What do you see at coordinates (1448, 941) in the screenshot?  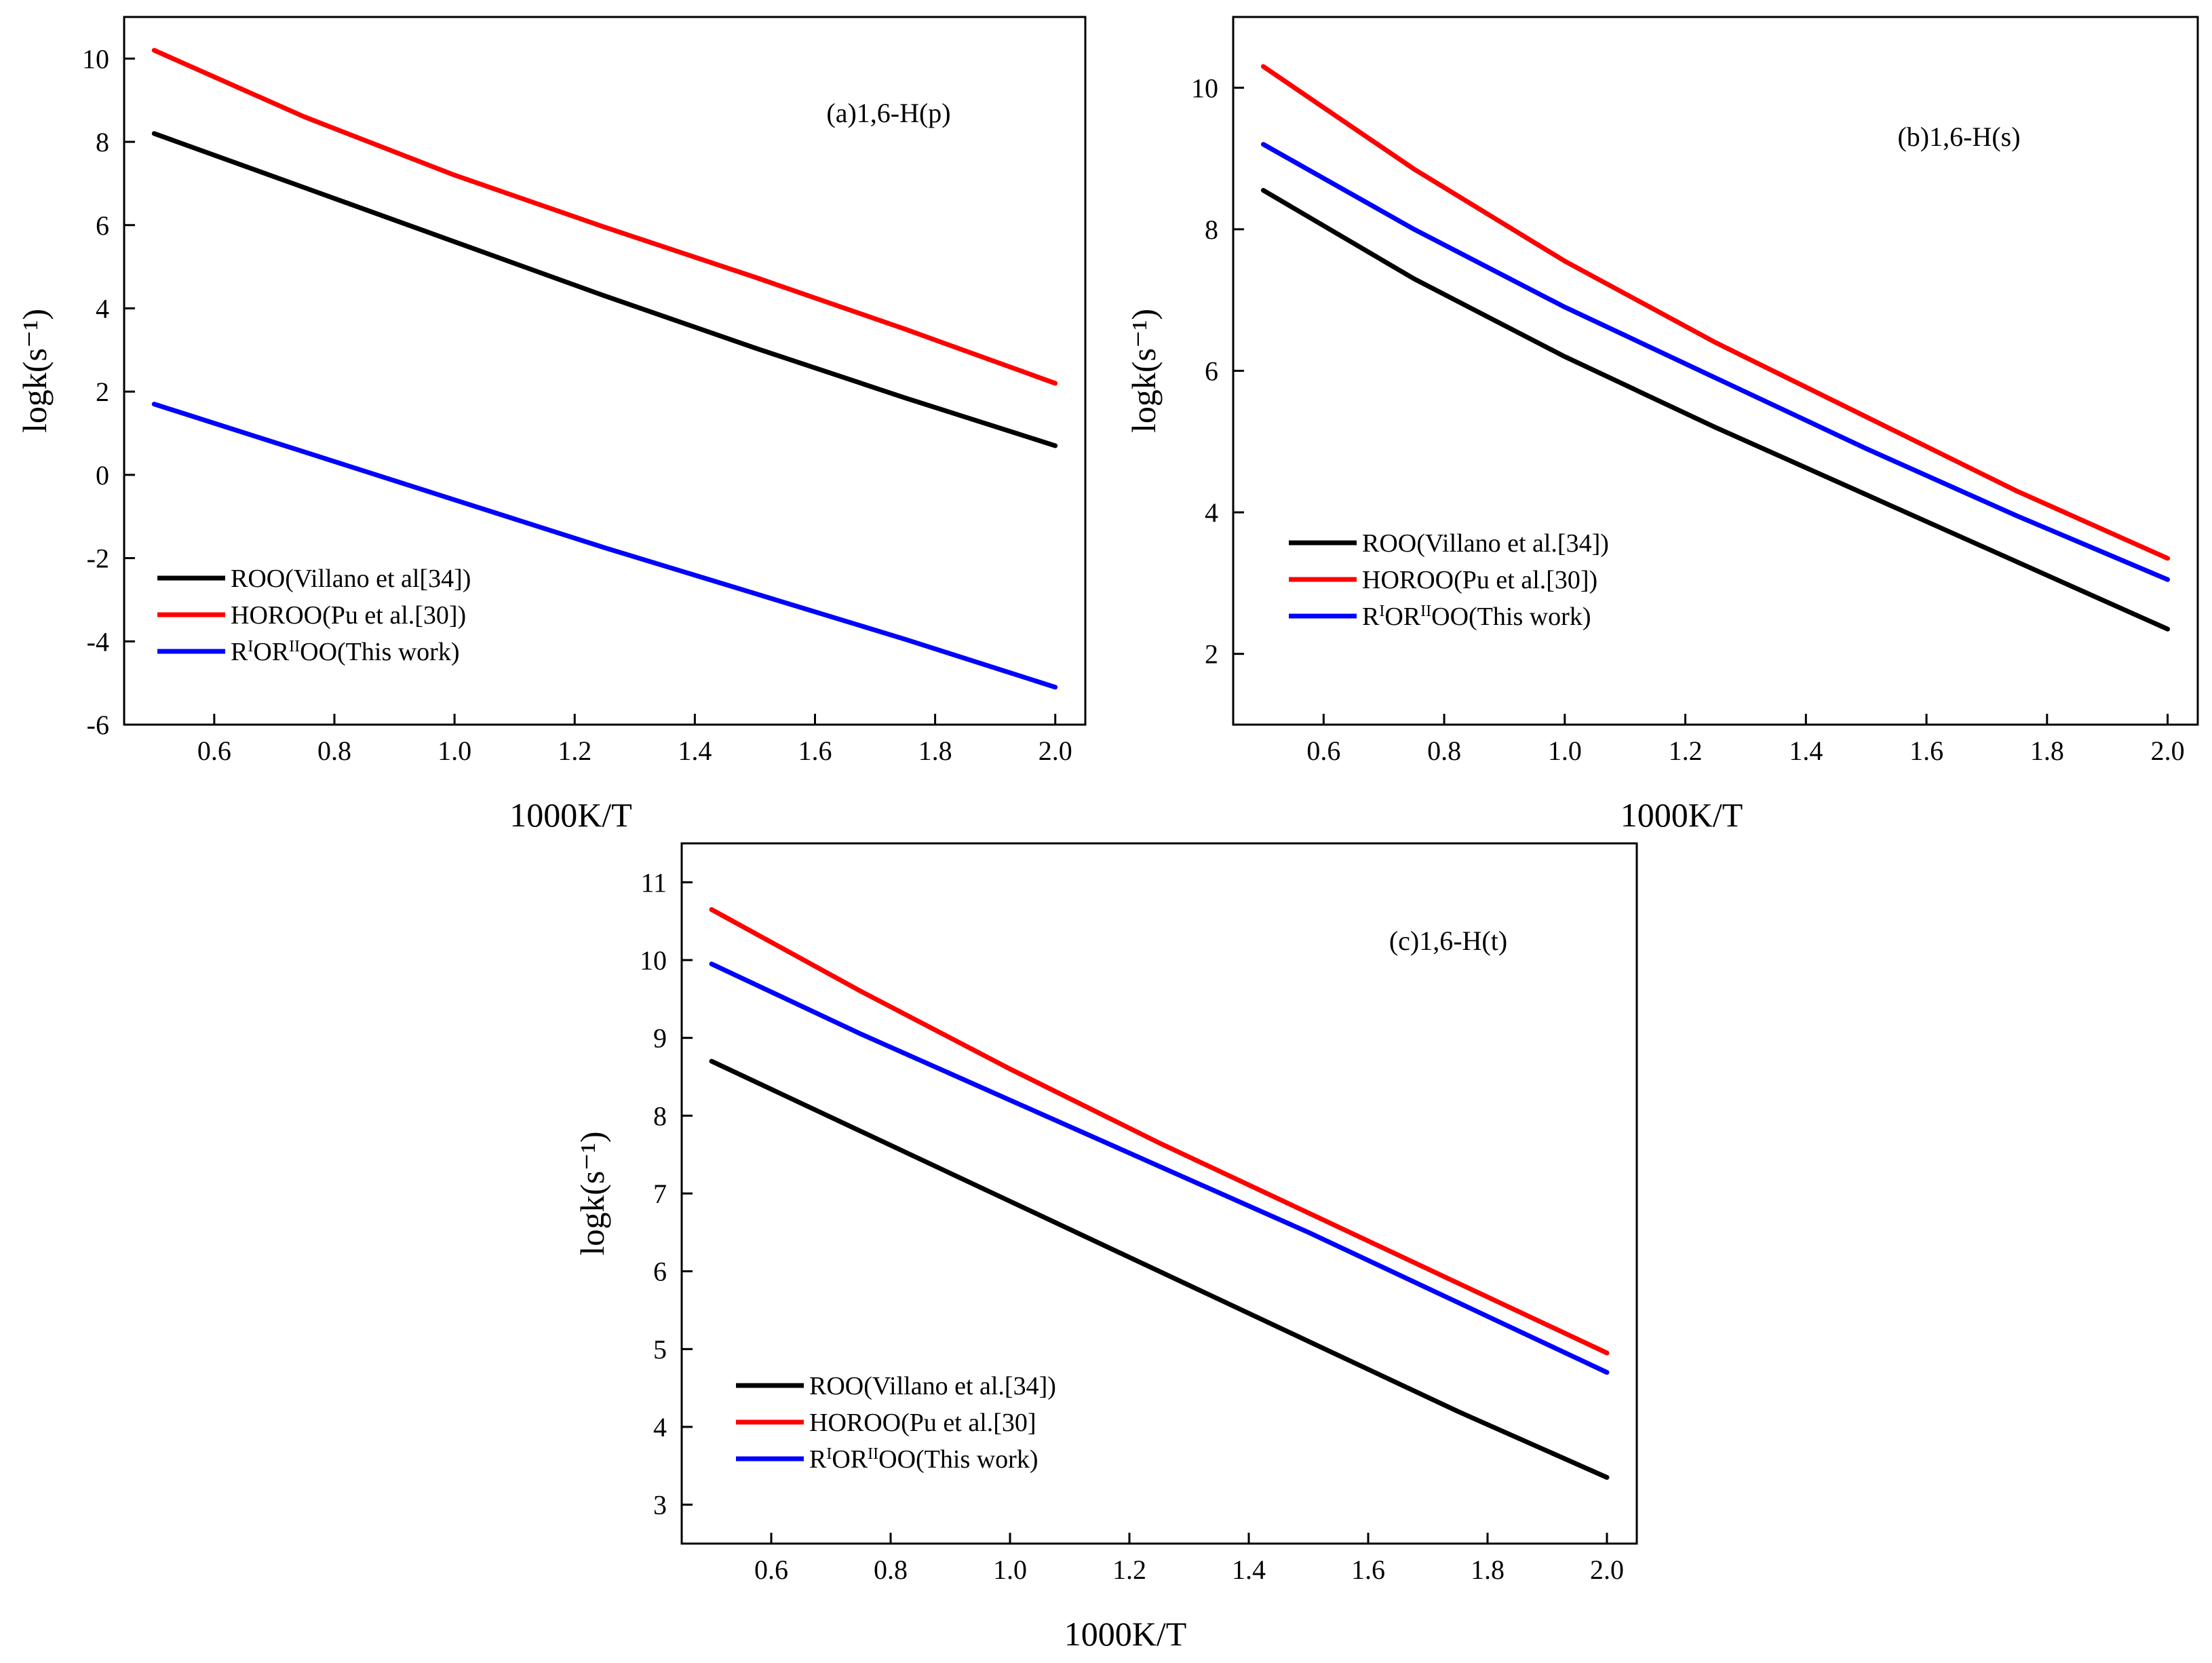 I see `panel-annotation: (c)1,6-H(t)` at bounding box center [1448, 941].